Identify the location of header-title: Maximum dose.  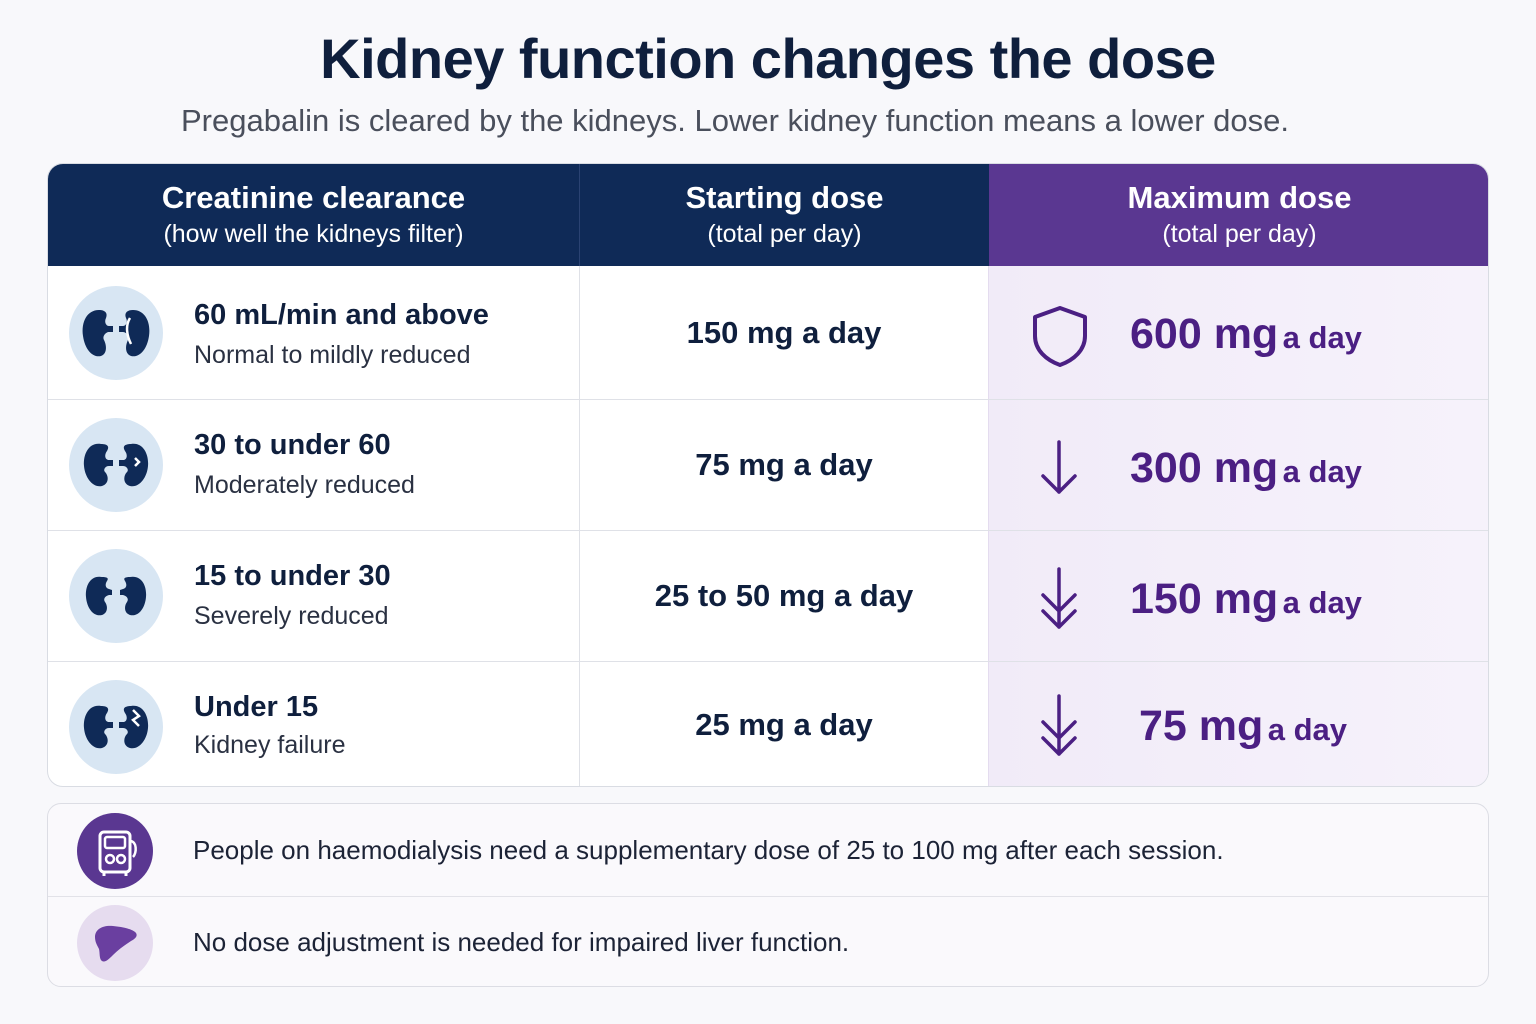
(1239, 197).